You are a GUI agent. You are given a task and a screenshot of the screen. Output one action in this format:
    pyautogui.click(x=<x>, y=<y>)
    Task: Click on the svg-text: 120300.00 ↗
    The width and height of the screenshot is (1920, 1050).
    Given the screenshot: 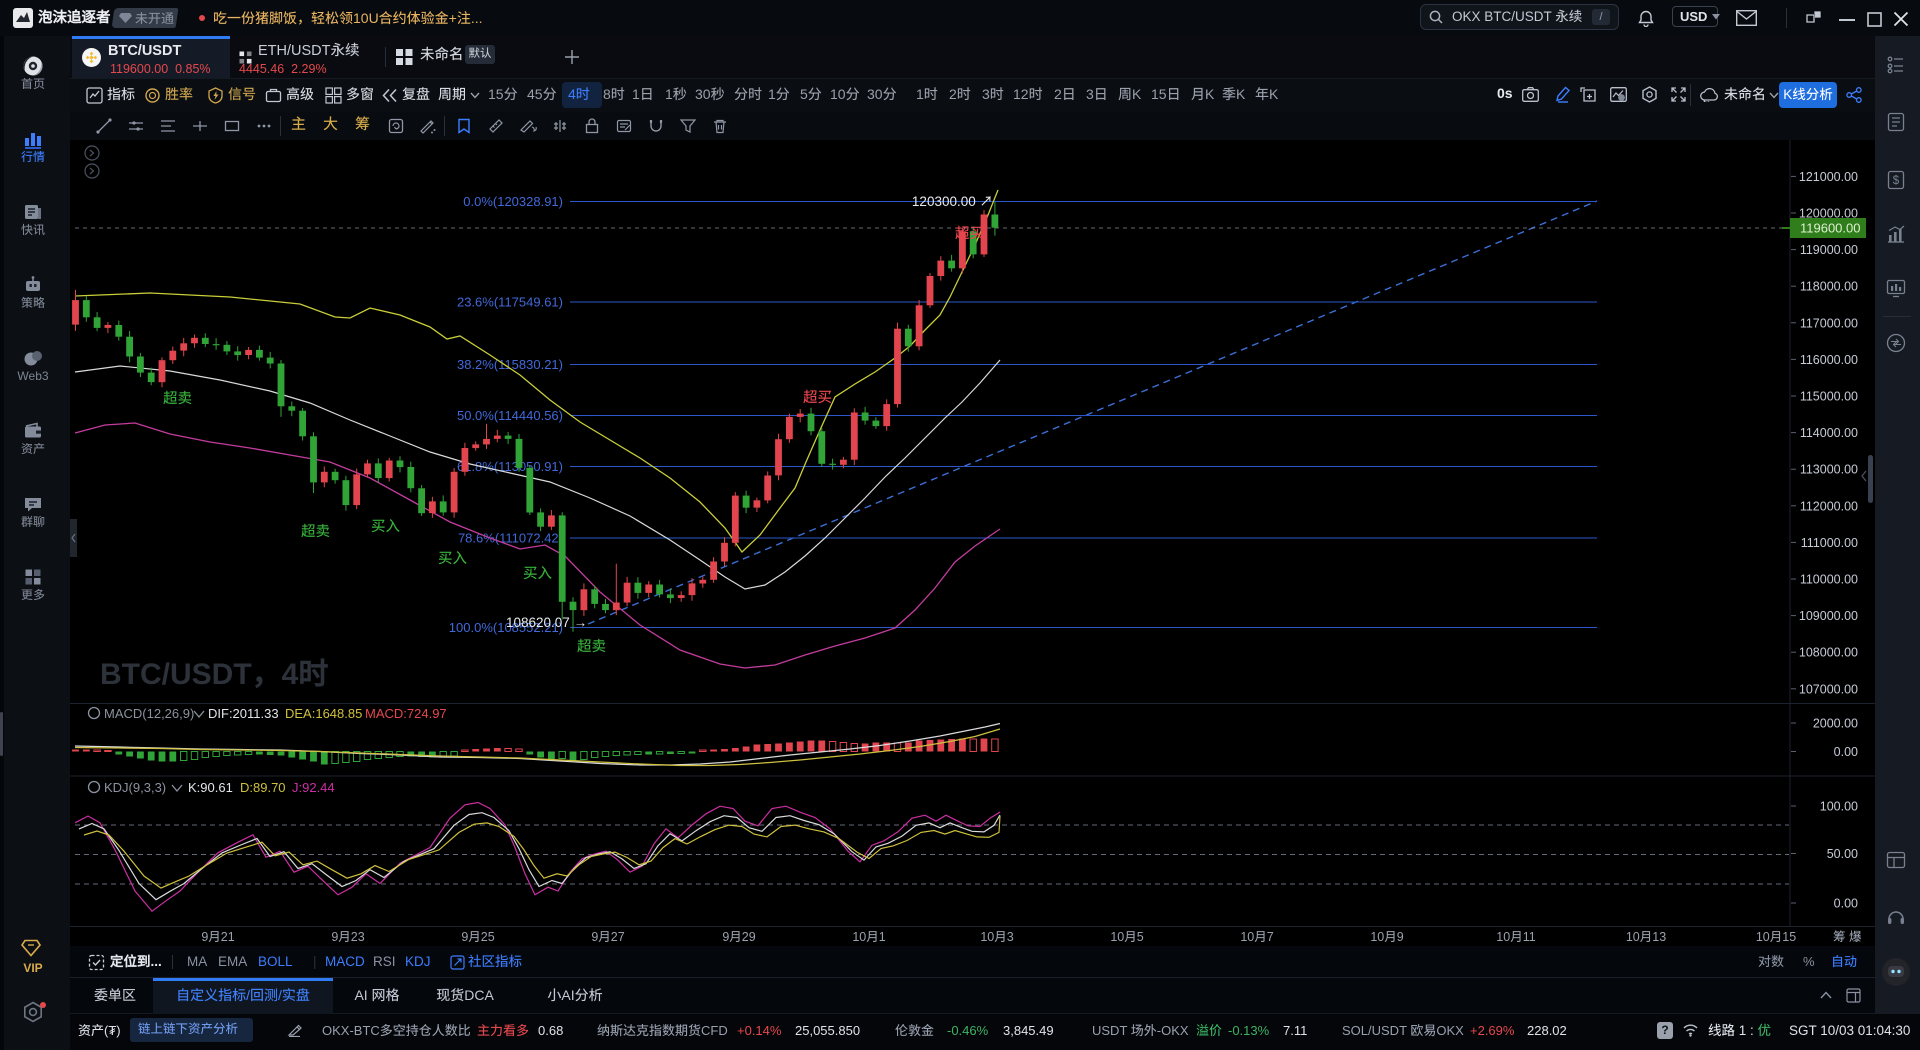 What is the action you would take?
    pyautogui.click(x=952, y=201)
    